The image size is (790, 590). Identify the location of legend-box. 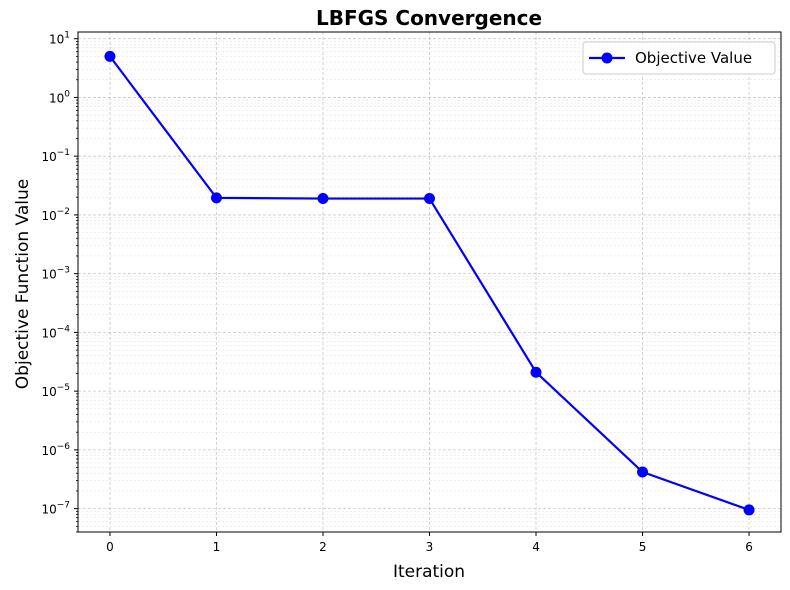
(679, 58).